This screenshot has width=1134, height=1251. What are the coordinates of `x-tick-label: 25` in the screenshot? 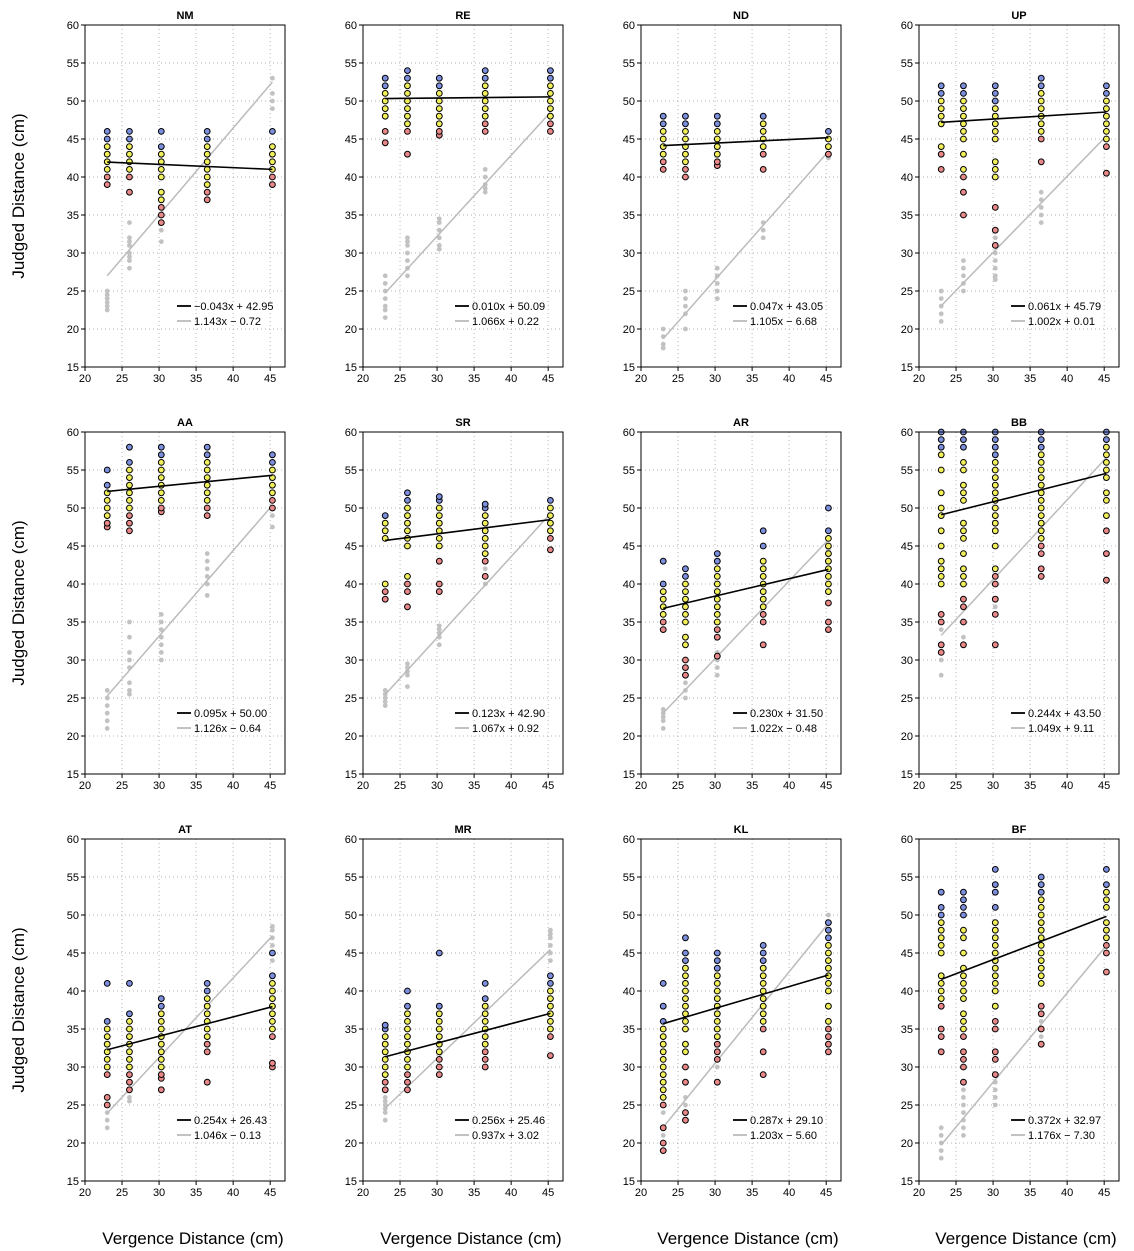 It's located at (678, 1193).